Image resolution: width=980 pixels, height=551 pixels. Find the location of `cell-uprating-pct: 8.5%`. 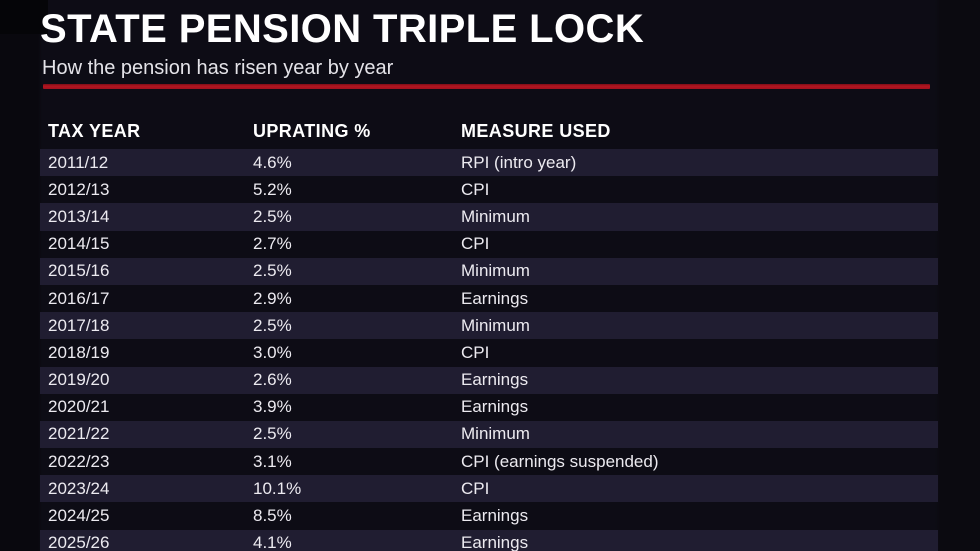

cell-uprating-pct: 8.5% is located at coordinates (272, 516).